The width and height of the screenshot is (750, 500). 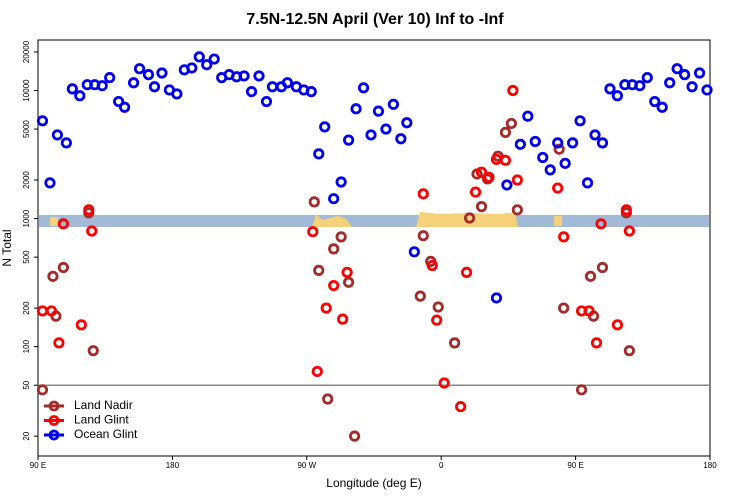 What do you see at coordinates (373, 483) in the screenshot?
I see `x-axis-label: Longitude (deg E)` at bounding box center [373, 483].